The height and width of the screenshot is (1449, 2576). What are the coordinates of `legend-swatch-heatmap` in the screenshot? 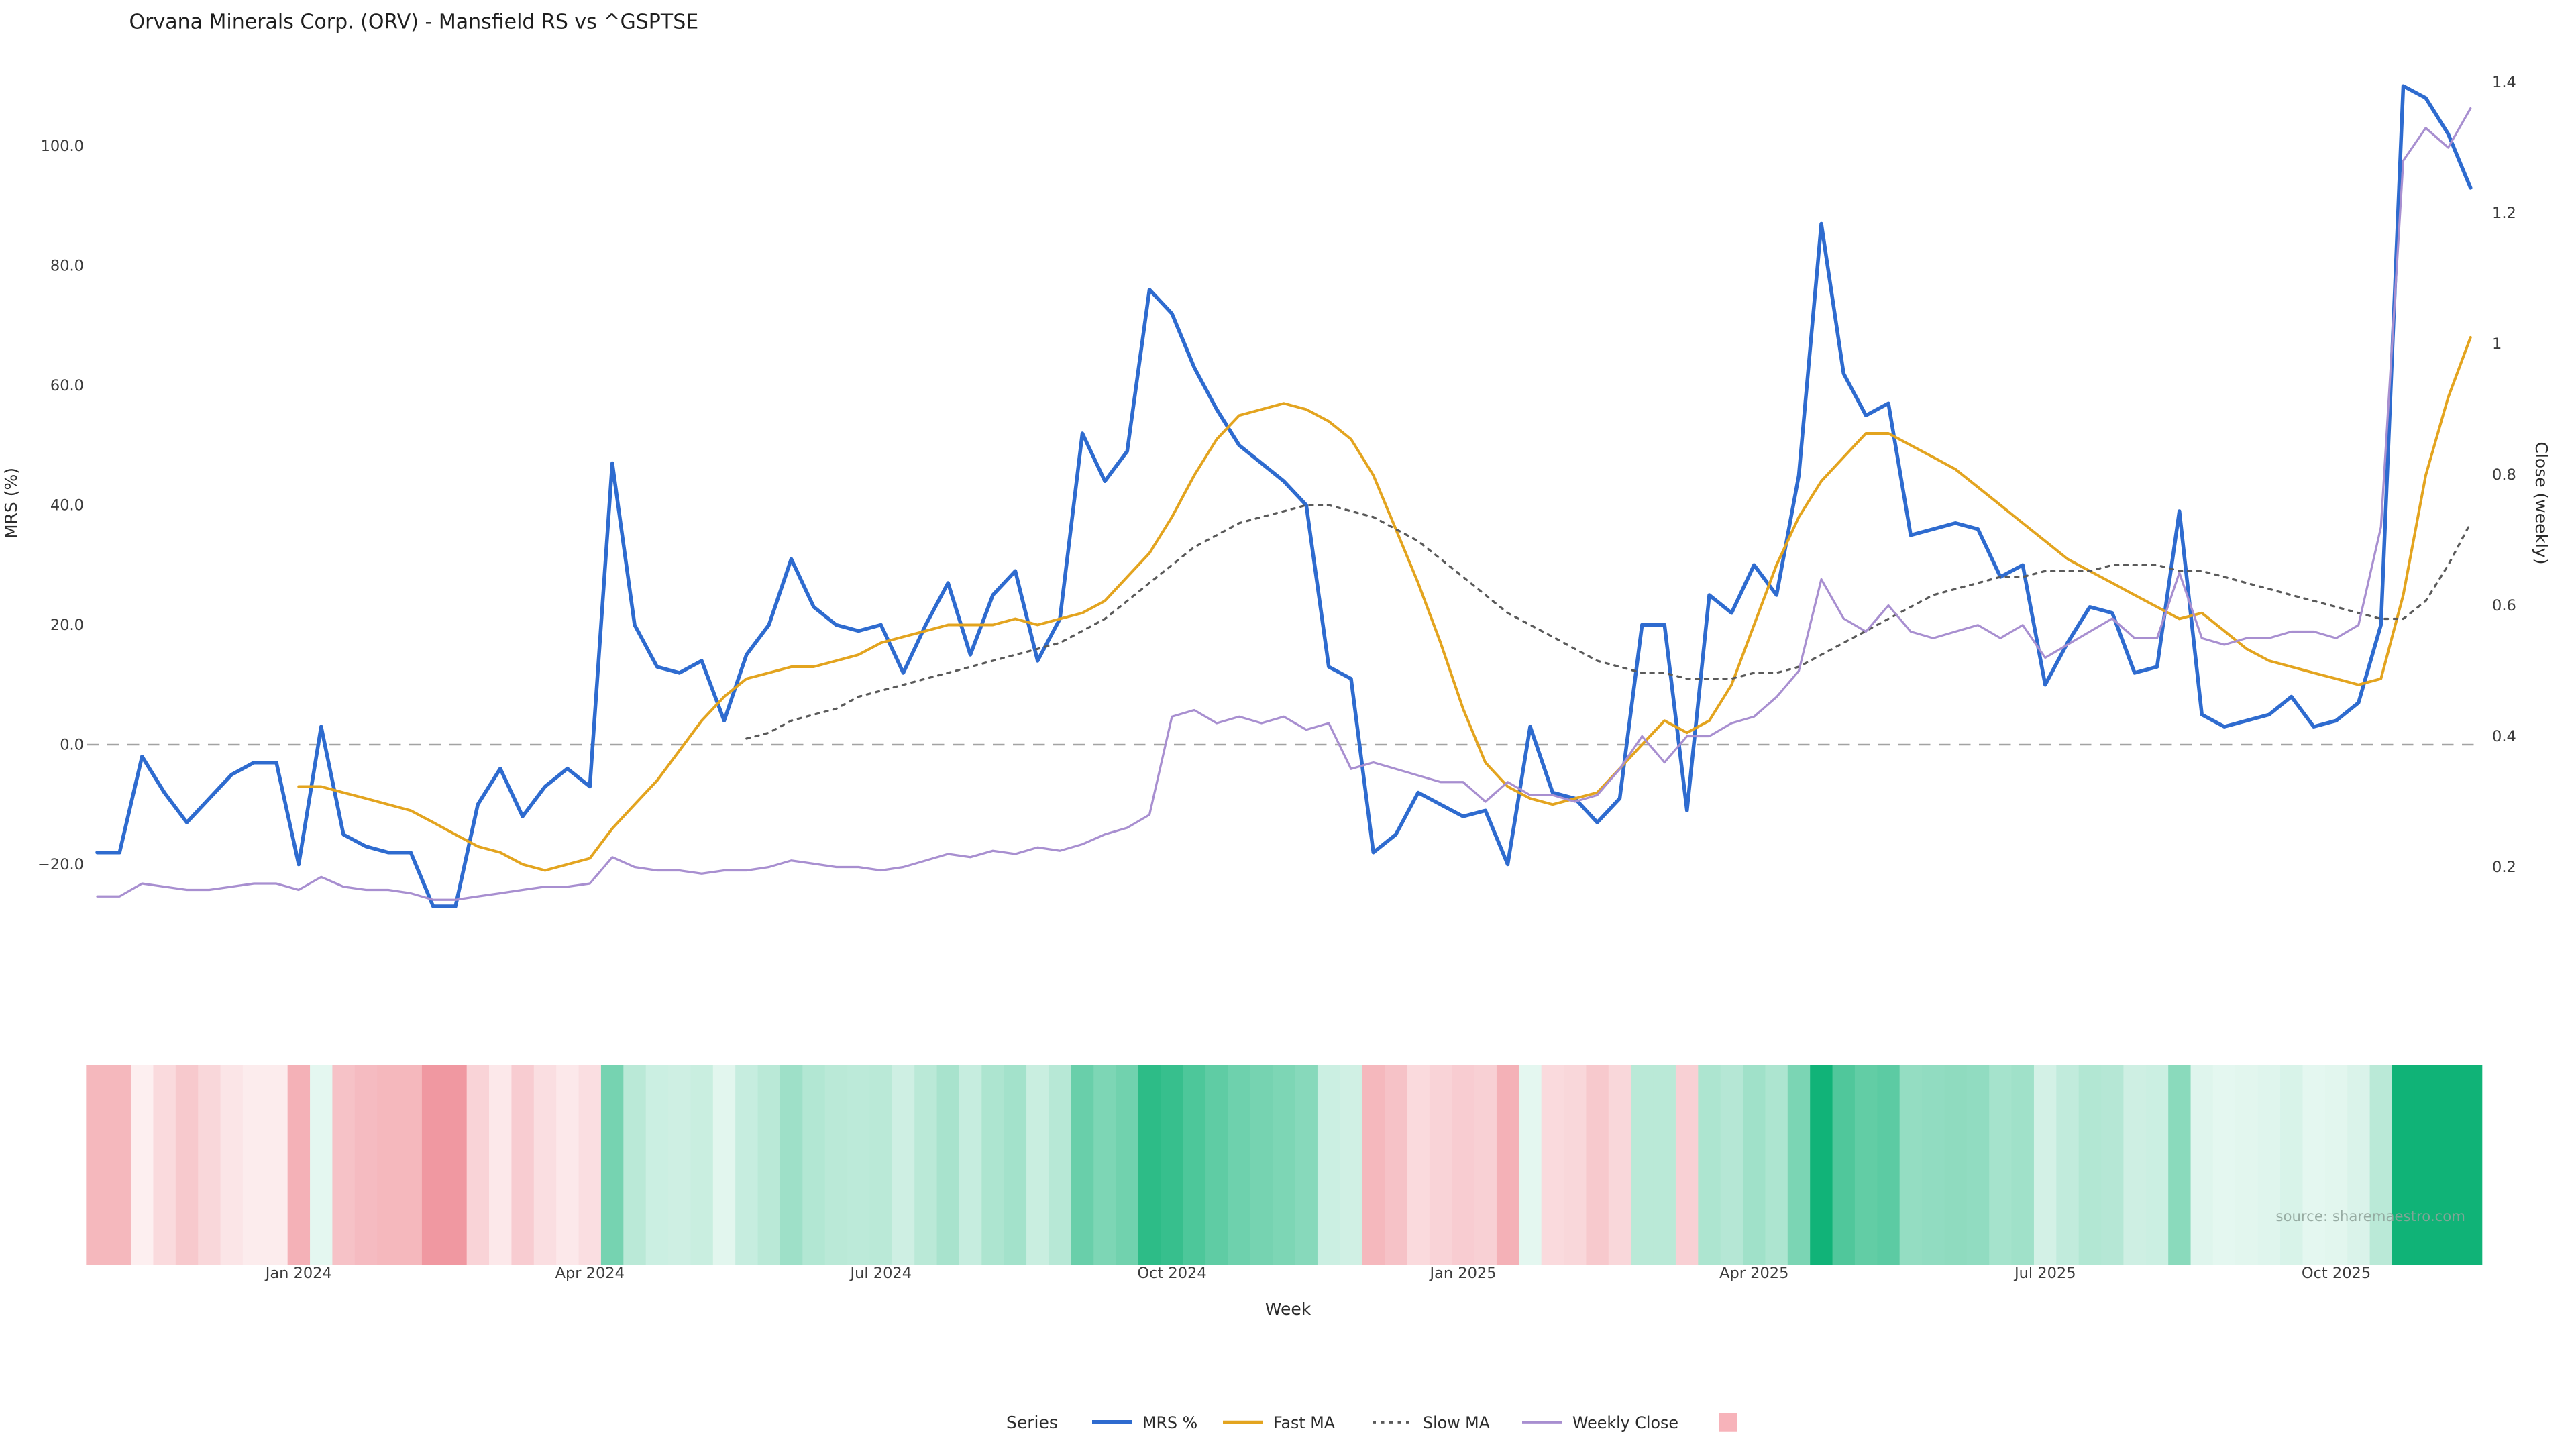 It's located at (1728, 1422).